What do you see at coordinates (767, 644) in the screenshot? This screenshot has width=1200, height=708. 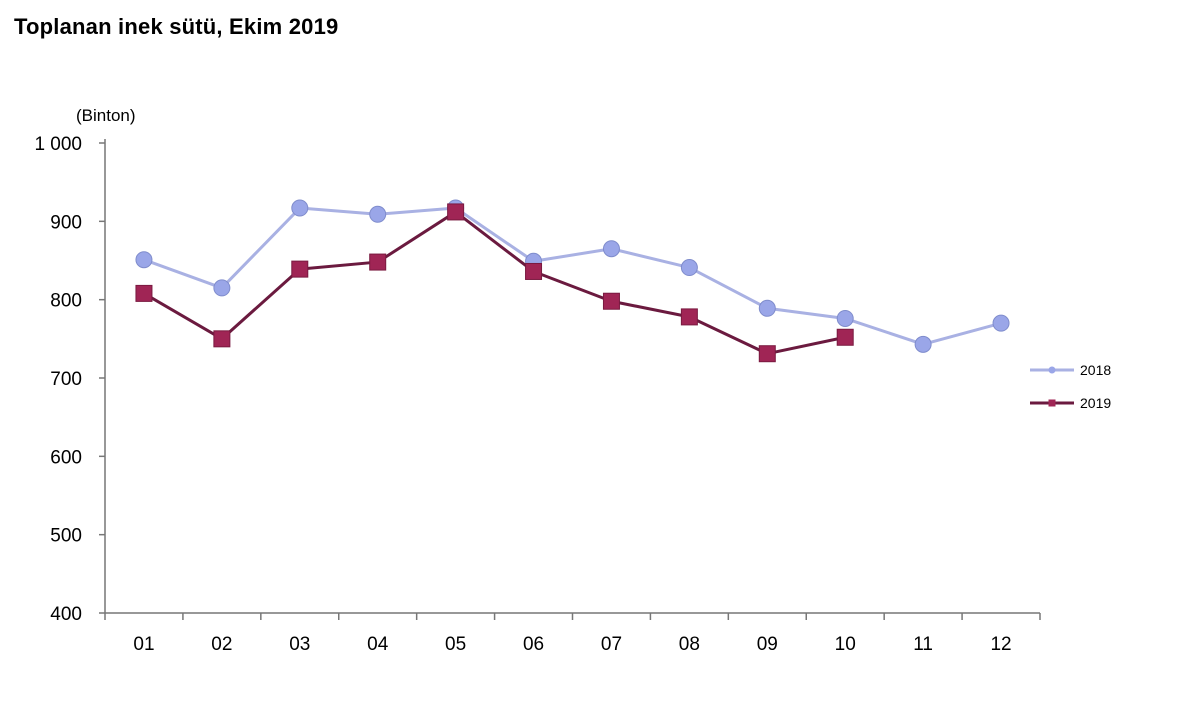 I see `x-tick-label: 09` at bounding box center [767, 644].